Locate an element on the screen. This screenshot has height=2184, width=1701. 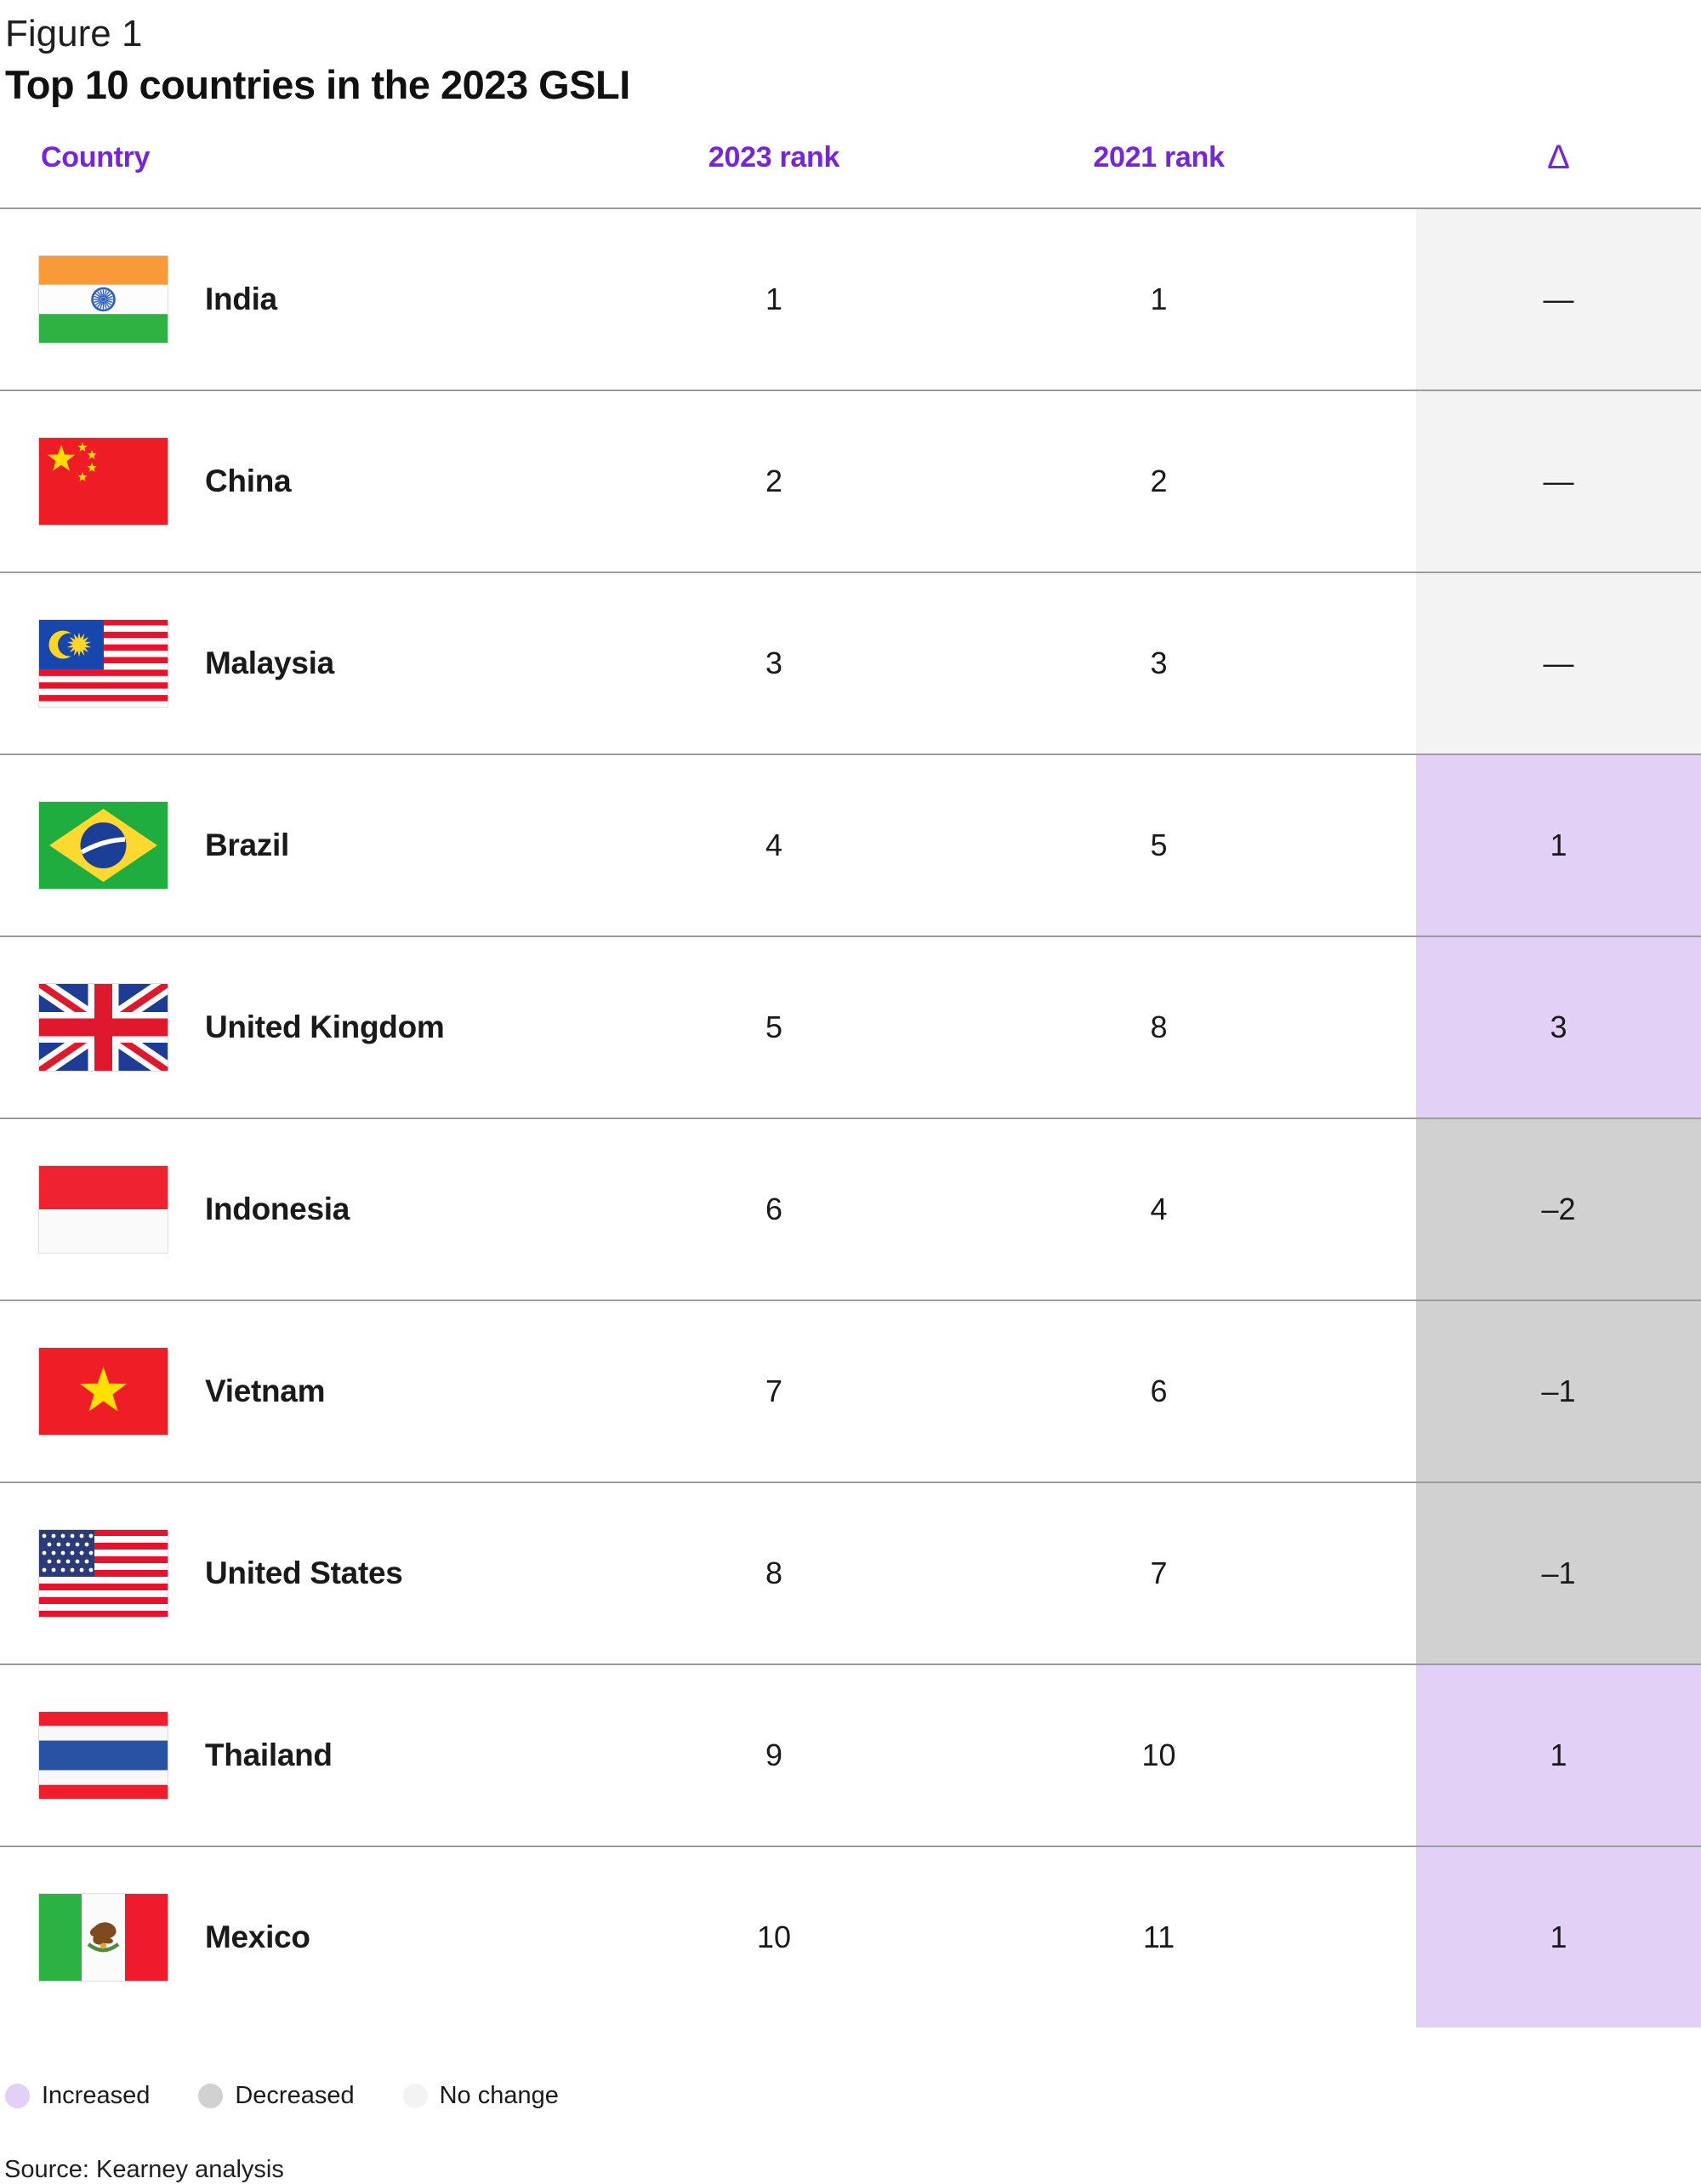
legend-label: Decreased is located at coordinates (295, 2096).